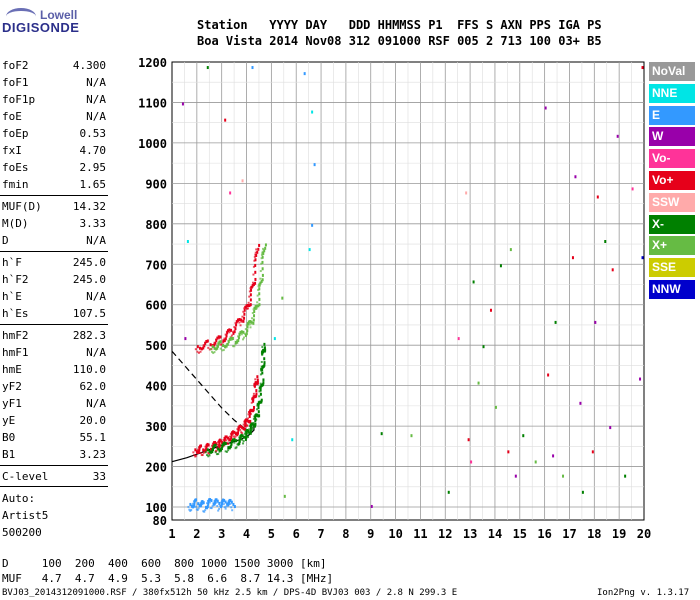 This screenshot has width=700, height=600. What do you see at coordinates (15, 279) in the screenshot?
I see `param-label: h`F2` at bounding box center [15, 279].